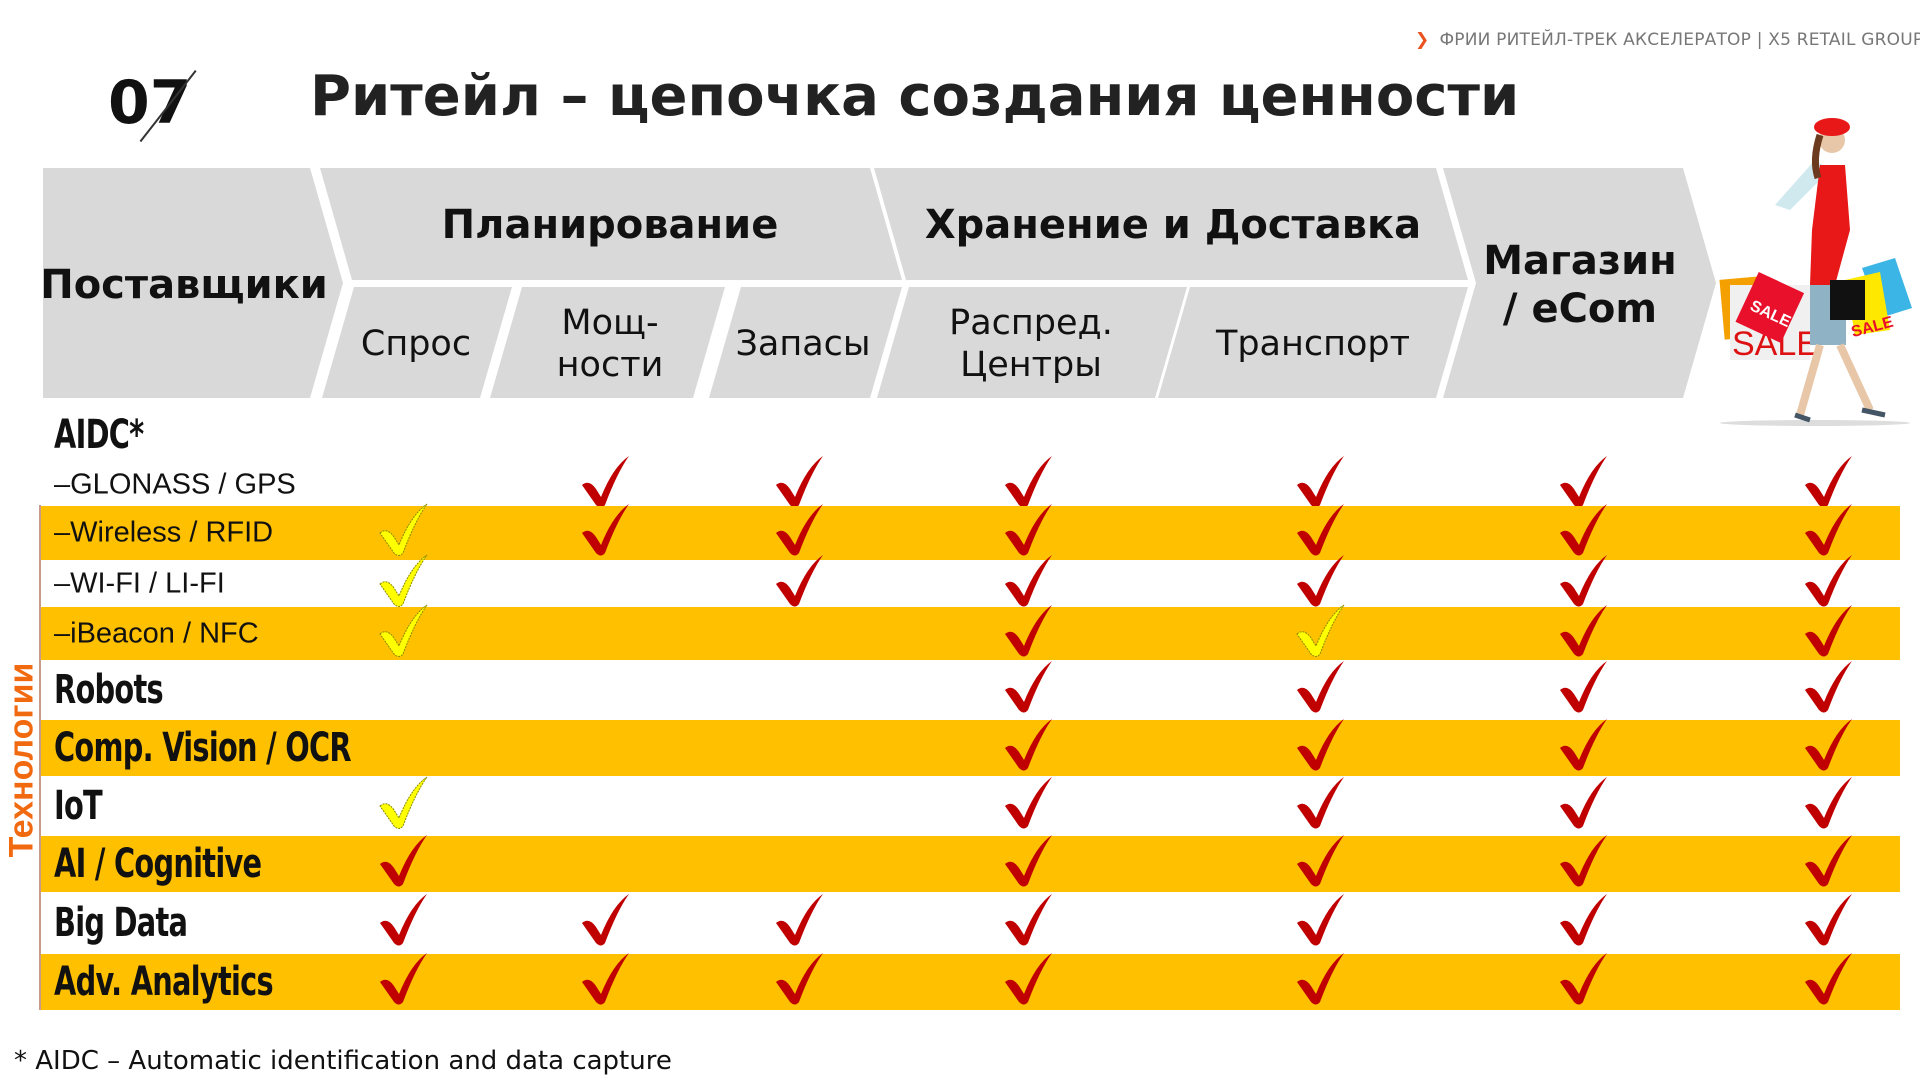  I want to click on header-storage: Хранение и Доставка, so click(1173, 225).